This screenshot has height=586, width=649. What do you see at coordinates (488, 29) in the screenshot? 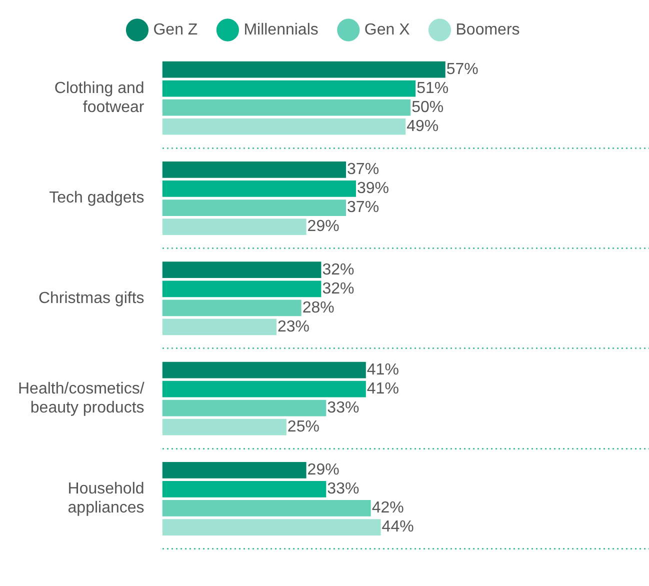
I see `legend-label: Boomers` at bounding box center [488, 29].